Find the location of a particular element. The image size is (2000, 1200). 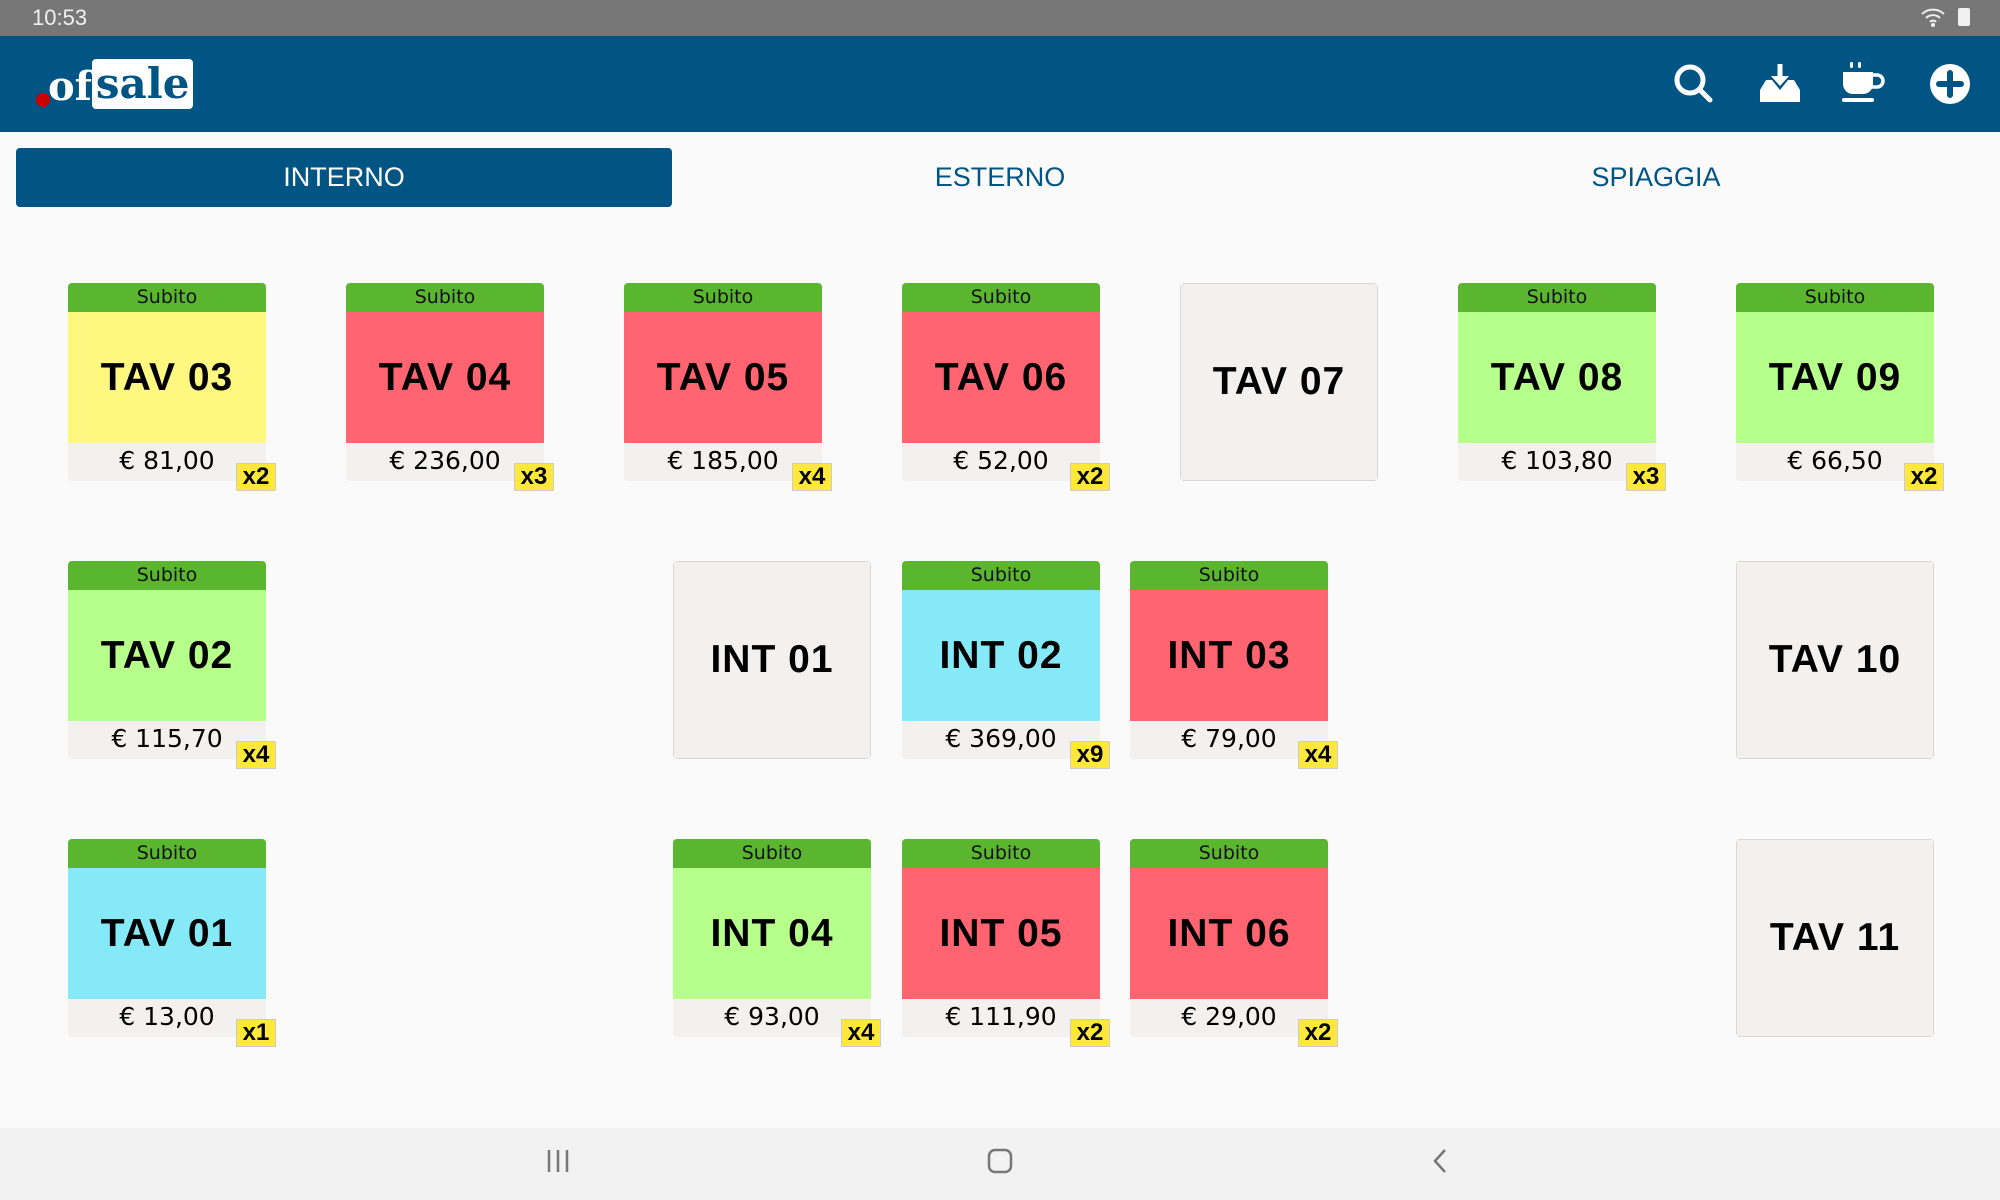

table-total: € 103,80 is located at coordinates (1557, 462).